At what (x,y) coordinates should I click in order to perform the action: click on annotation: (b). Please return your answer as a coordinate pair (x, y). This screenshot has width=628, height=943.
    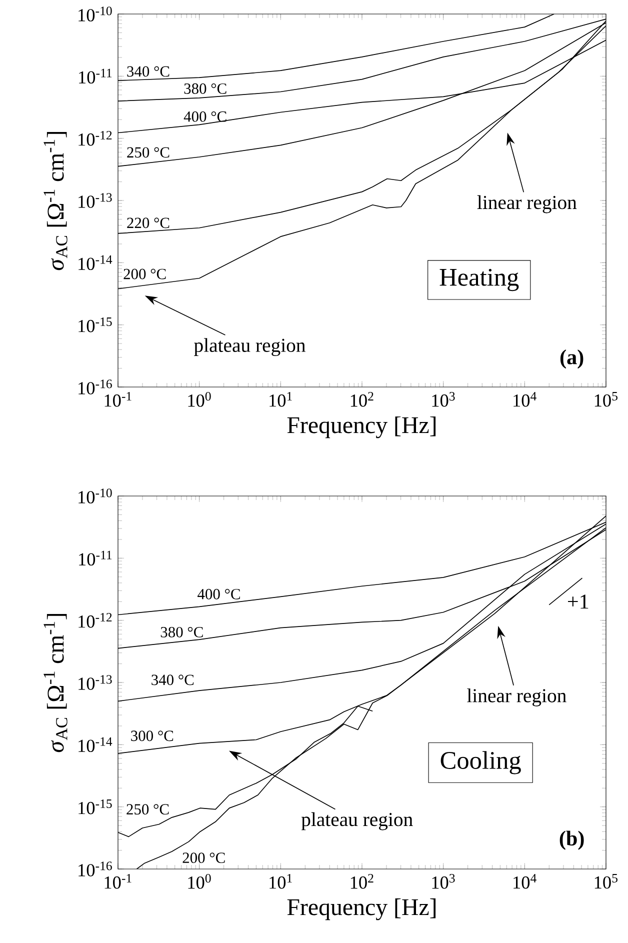
    Looking at the image, I should click on (572, 840).